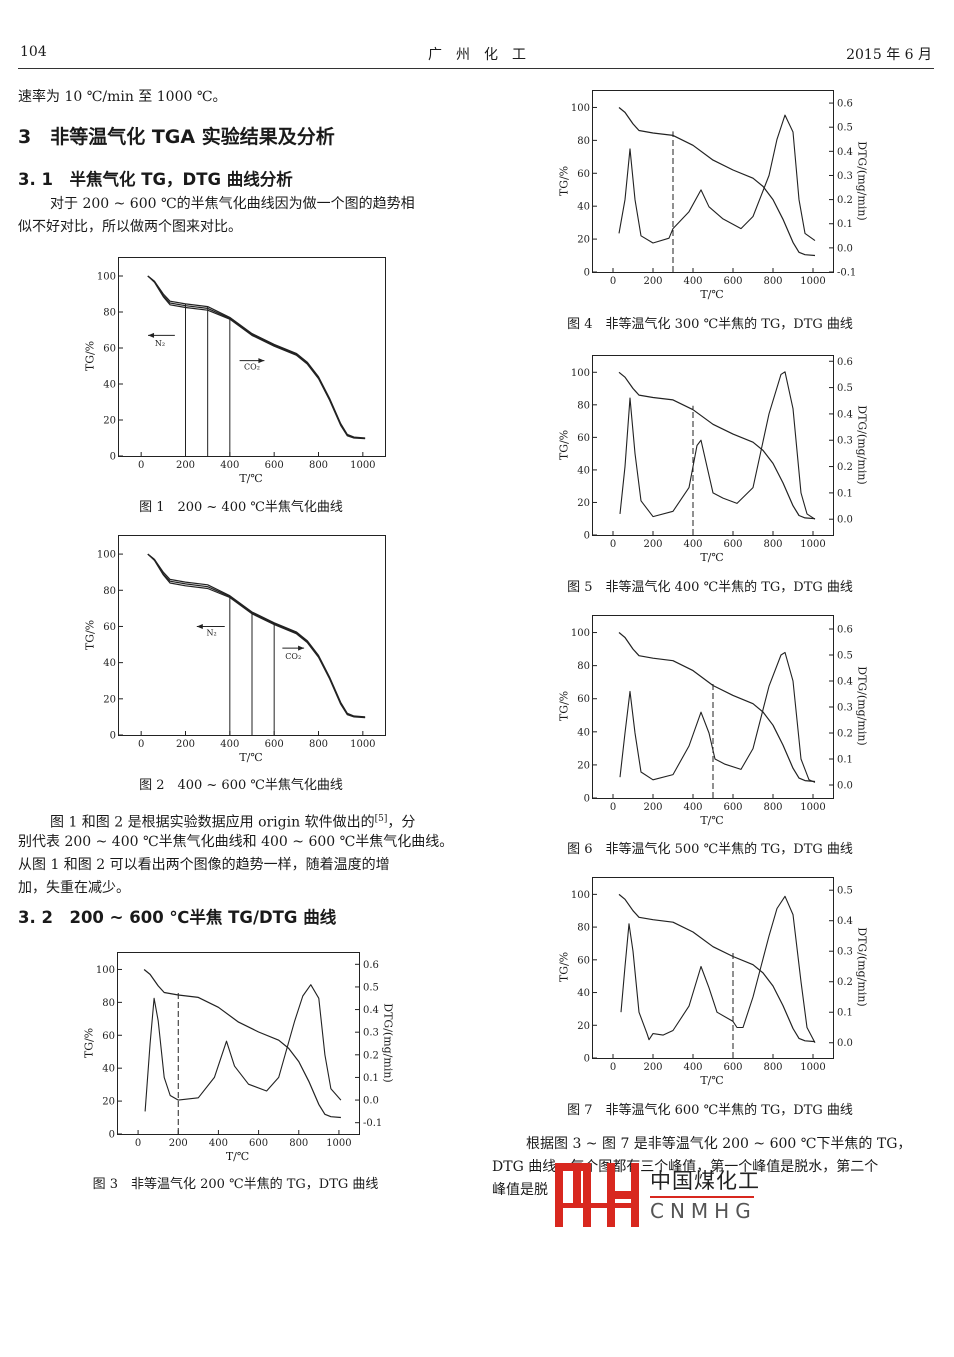 The width and height of the screenshot is (954, 1357). I want to click on paragraph-line: 从图 1 和图 2 可以看出两个图像的趋势一样，随着温度的增, so click(204, 865).